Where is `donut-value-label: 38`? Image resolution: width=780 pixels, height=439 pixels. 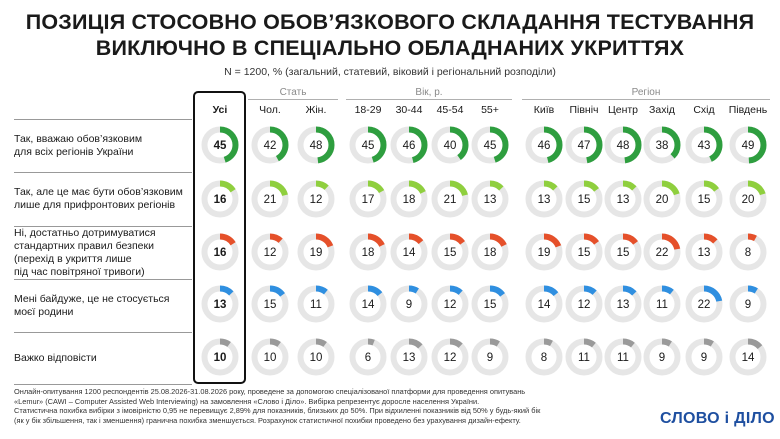
donut-value-label: 38 is located at coordinates (662, 146).